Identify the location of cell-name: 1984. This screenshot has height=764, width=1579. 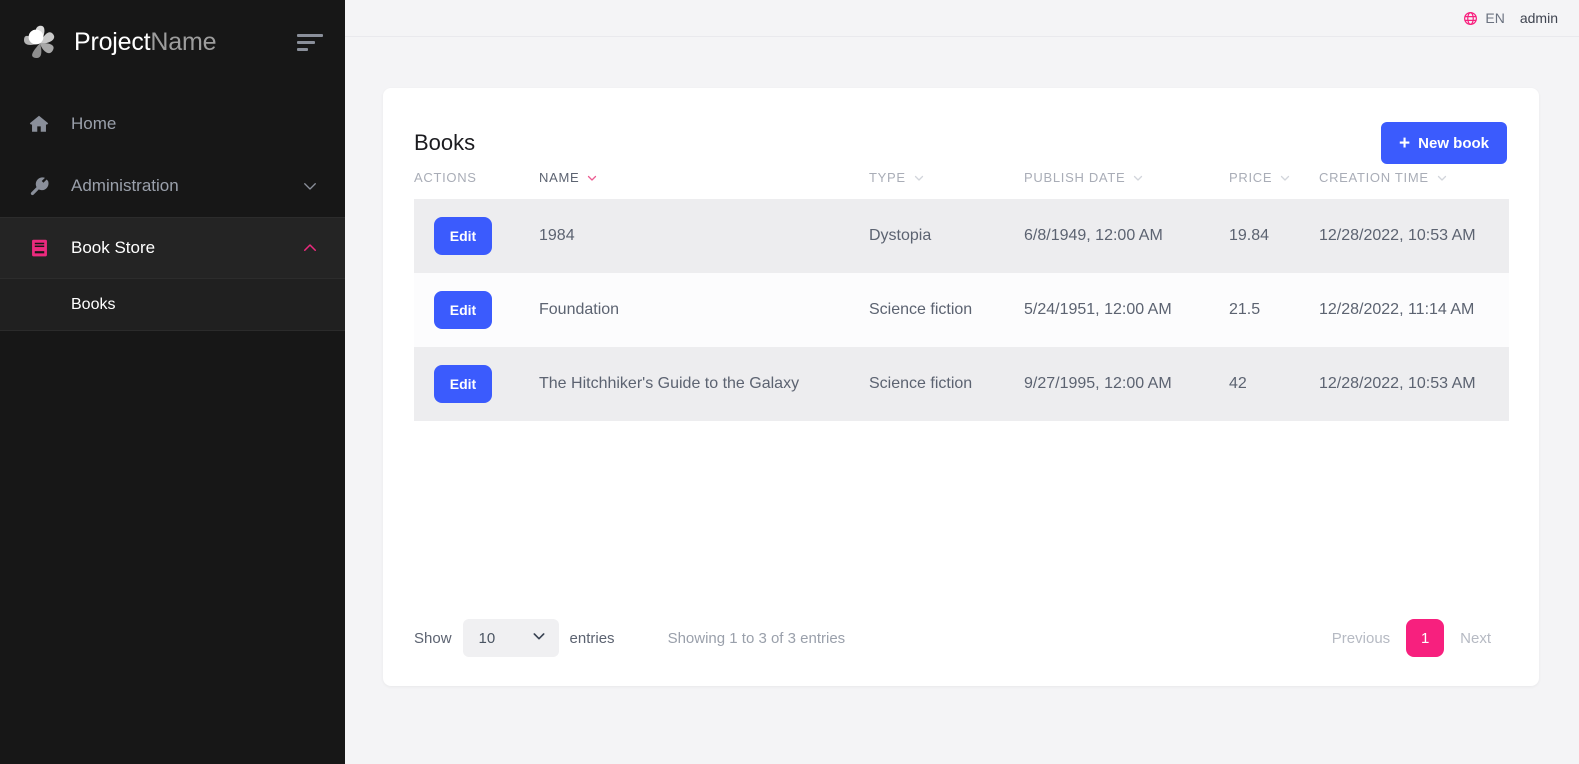
(704, 236).